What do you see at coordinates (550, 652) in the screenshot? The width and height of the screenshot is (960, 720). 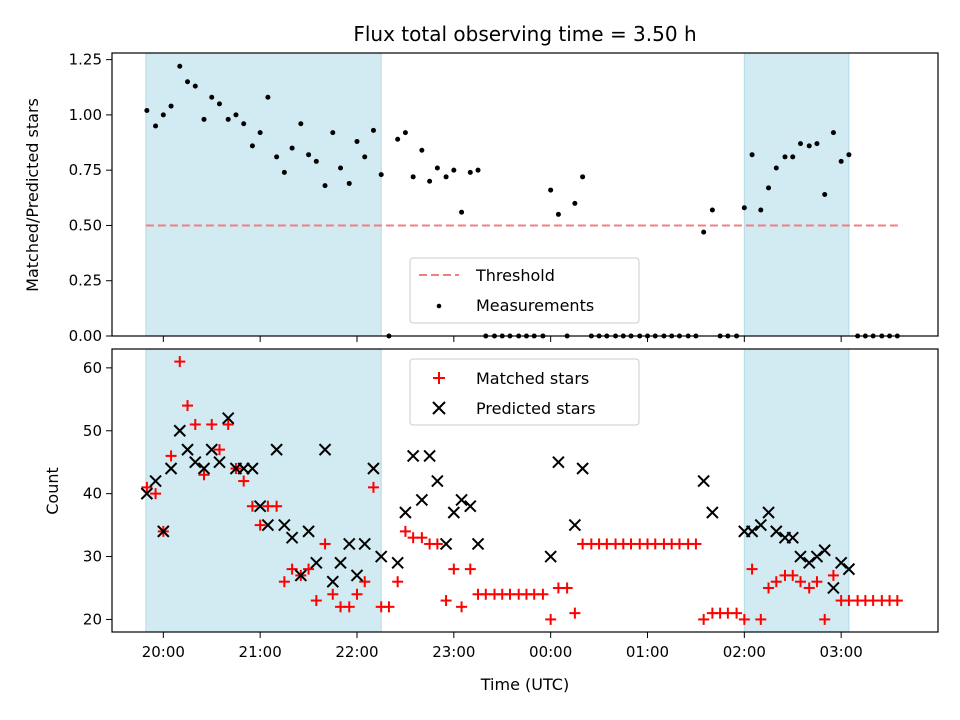 I see `x-tick-label: 00:00` at bounding box center [550, 652].